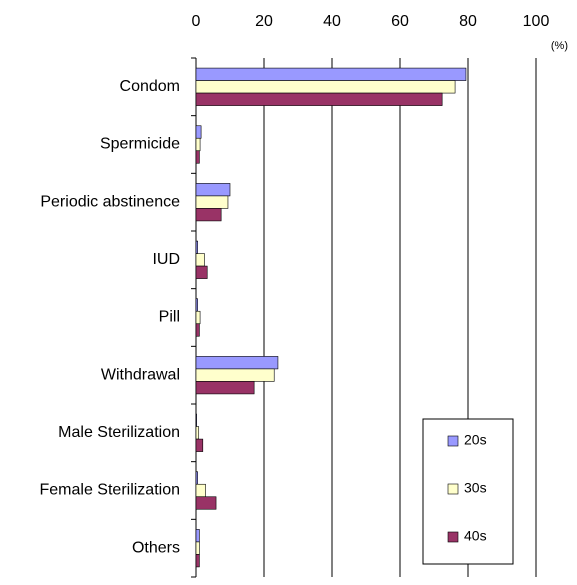 This screenshot has height=585, width=577. Describe the element at coordinates (119, 432) in the screenshot. I see `y-tick-label: Male Sterilization` at that location.